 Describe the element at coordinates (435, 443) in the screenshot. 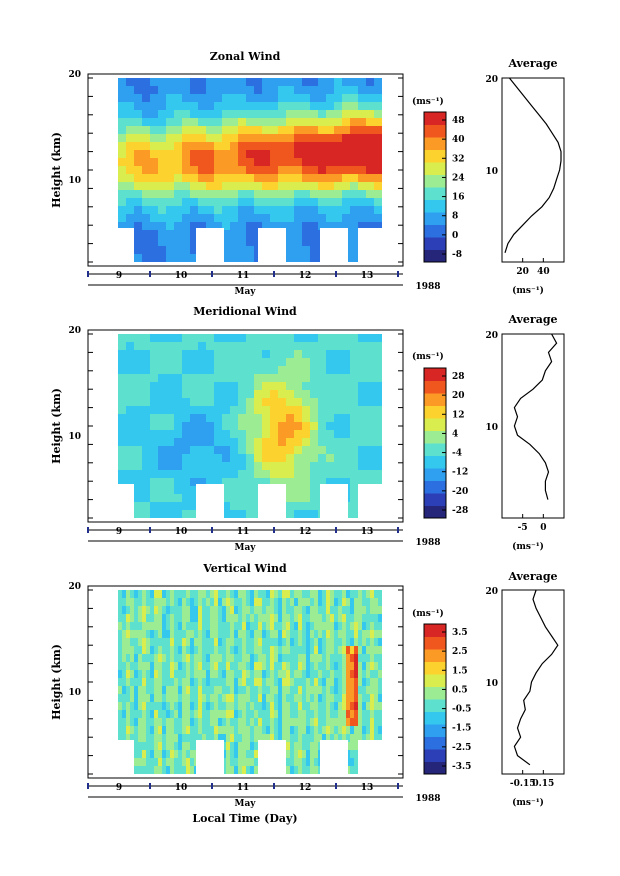

I see `colorbar-frame` at that location.